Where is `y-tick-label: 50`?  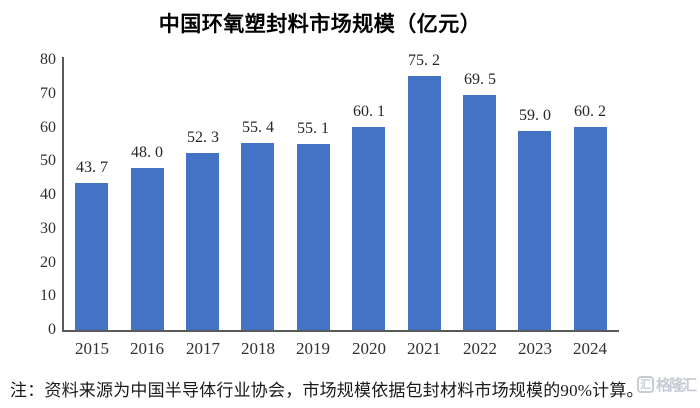 y-tick-label: 50 is located at coordinates (48, 160).